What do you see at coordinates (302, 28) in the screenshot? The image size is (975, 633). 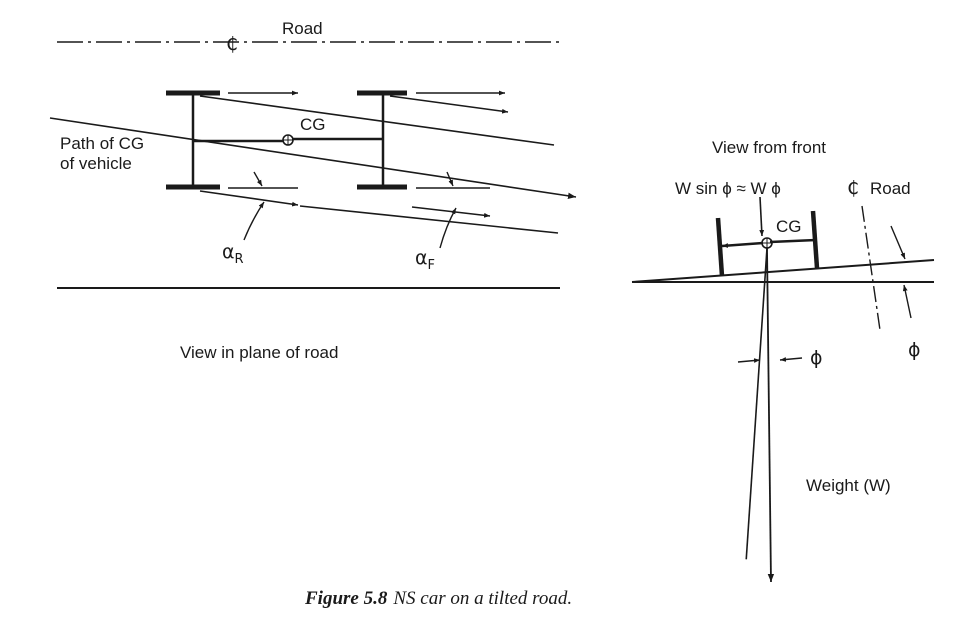 I see `road-label: Road` at bounding box center [302, 28].